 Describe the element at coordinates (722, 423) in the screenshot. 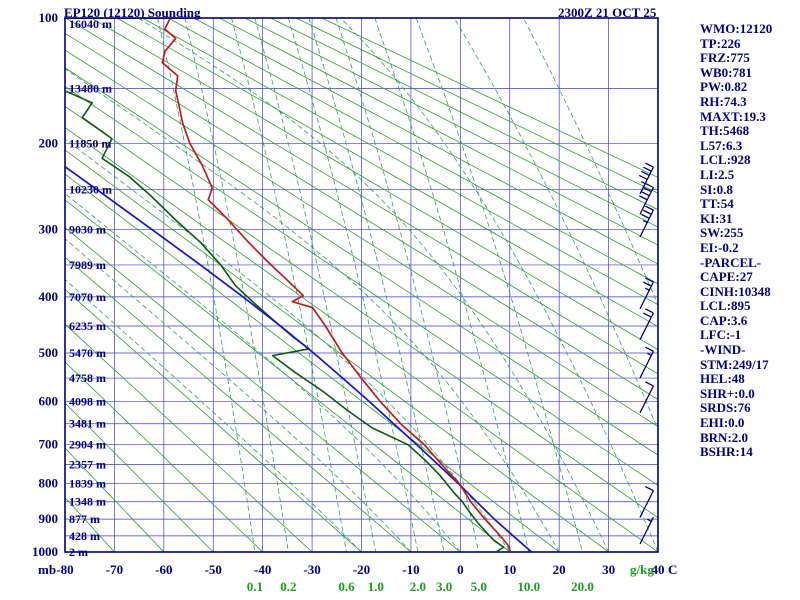

I see `index-line: EHI:0.0` at that location.